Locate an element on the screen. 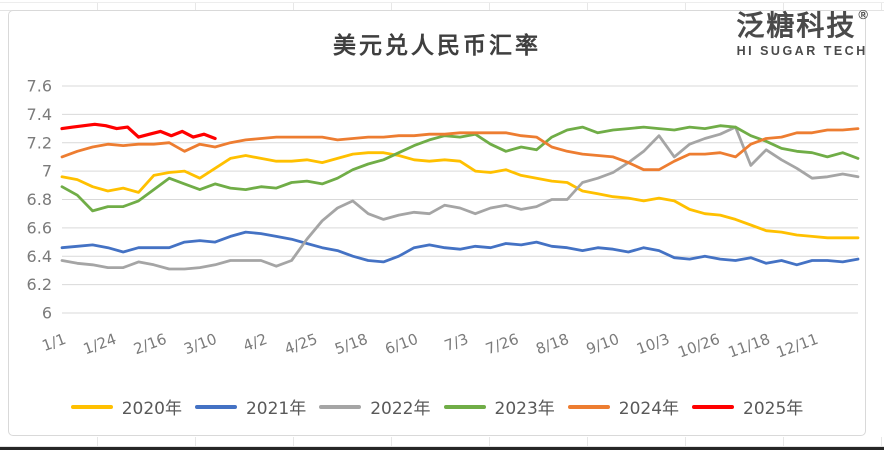 The height and width of the screenshot is (452, 884). series-line-2025 is located at coordinates (138, 131).